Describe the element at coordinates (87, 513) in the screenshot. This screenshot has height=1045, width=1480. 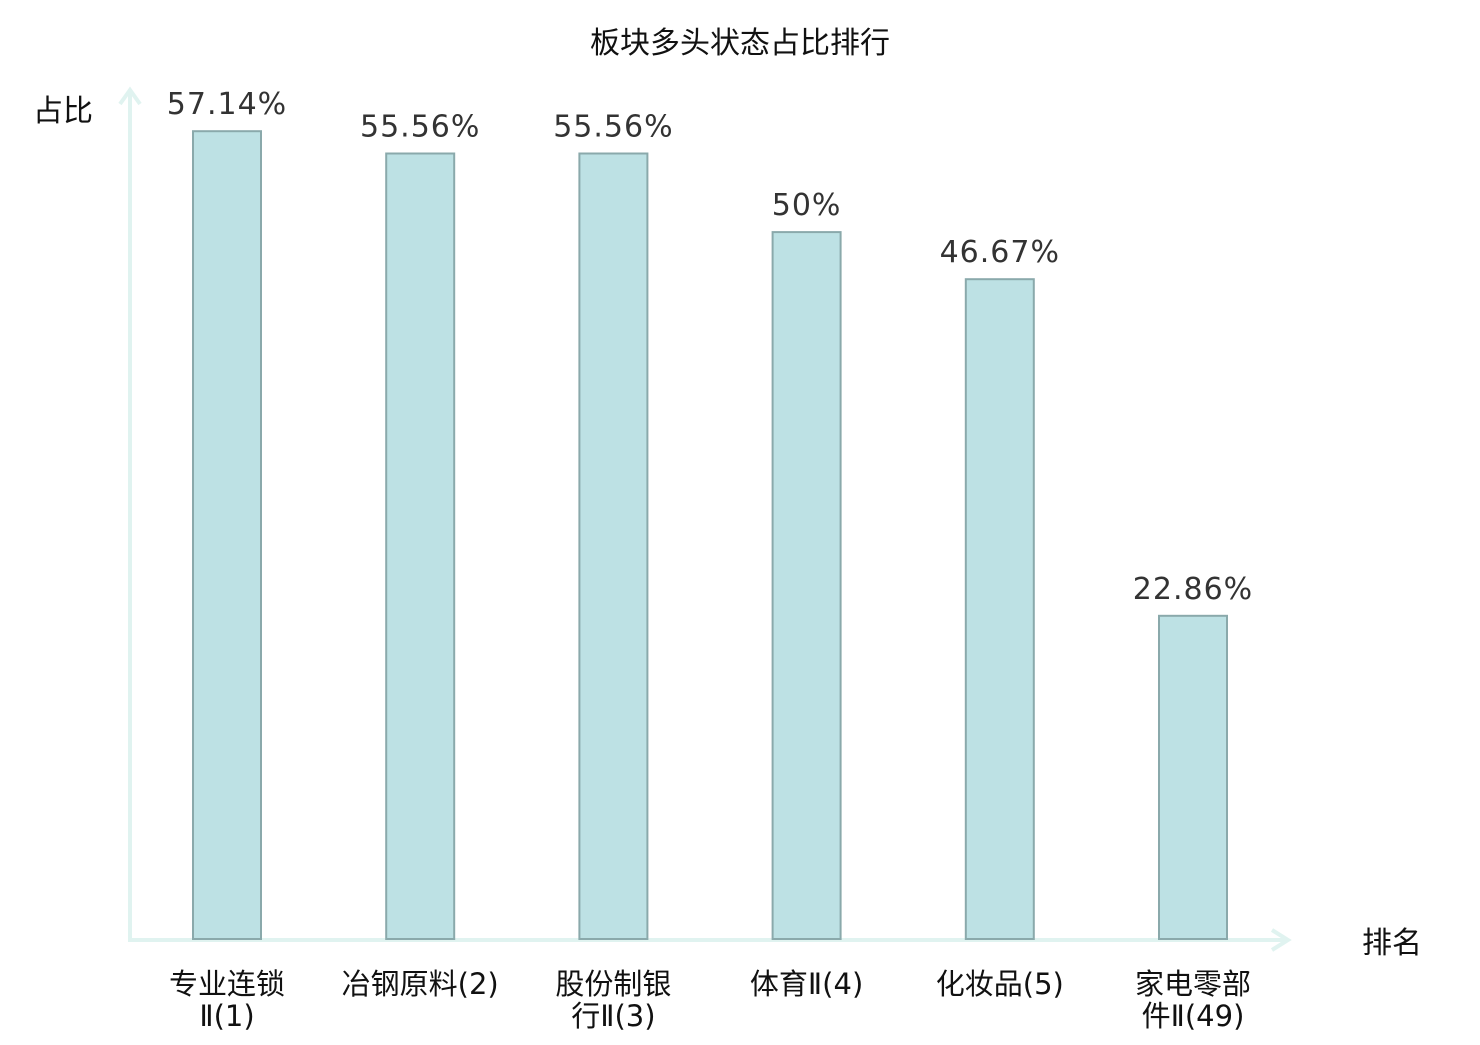
I see `y-axis: 占比` at that location.